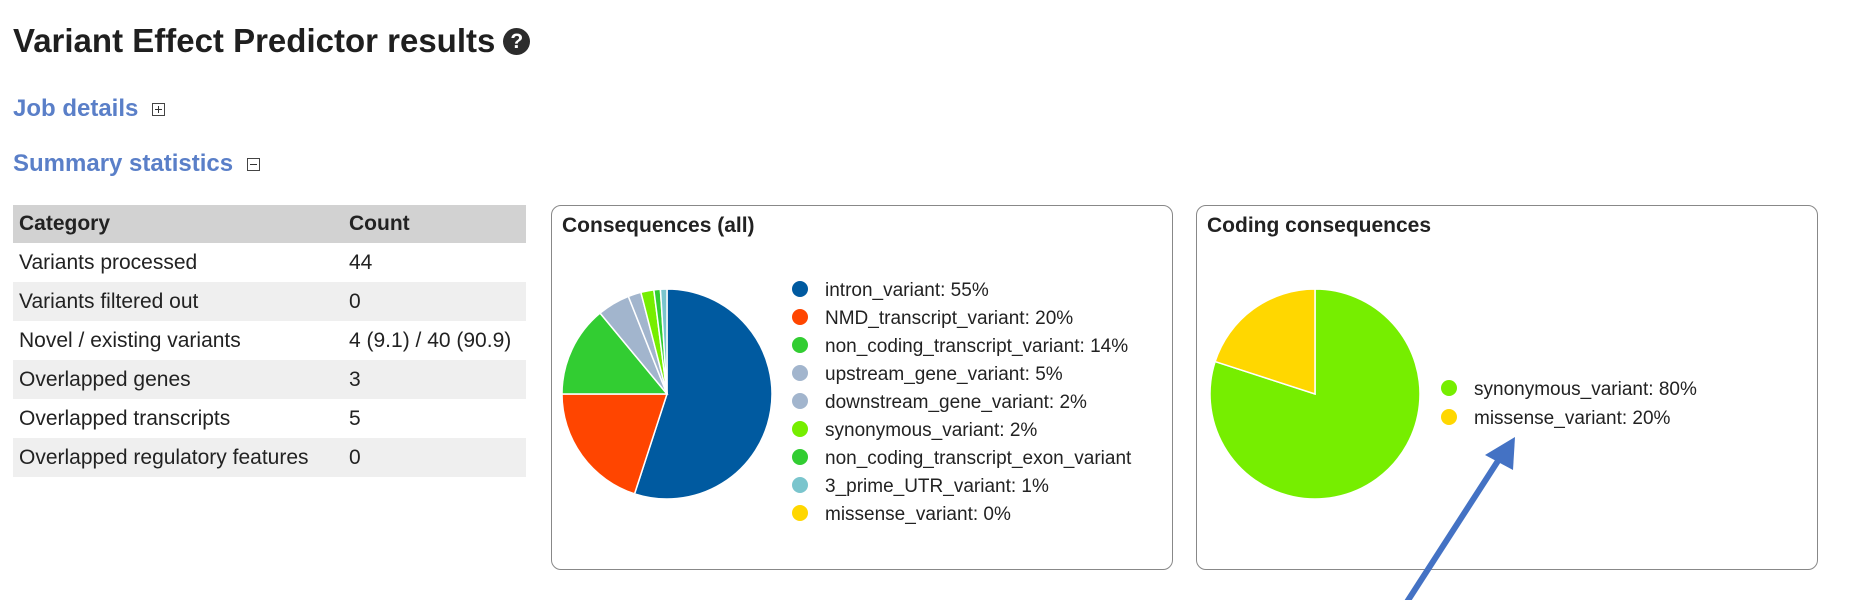  I want to click on coding-consequences-title: Coding consequences, so click(1319, 225).